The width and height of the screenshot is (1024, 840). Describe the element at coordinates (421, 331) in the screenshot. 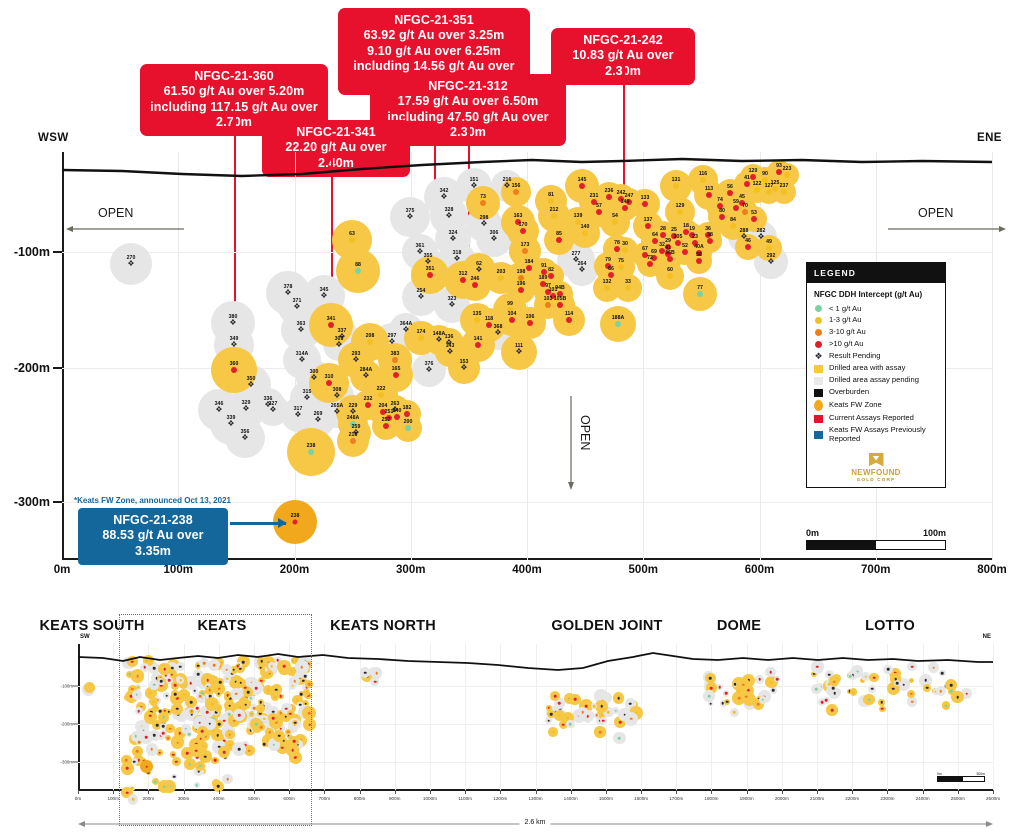

I see `drillhole-label: 174` at that location.